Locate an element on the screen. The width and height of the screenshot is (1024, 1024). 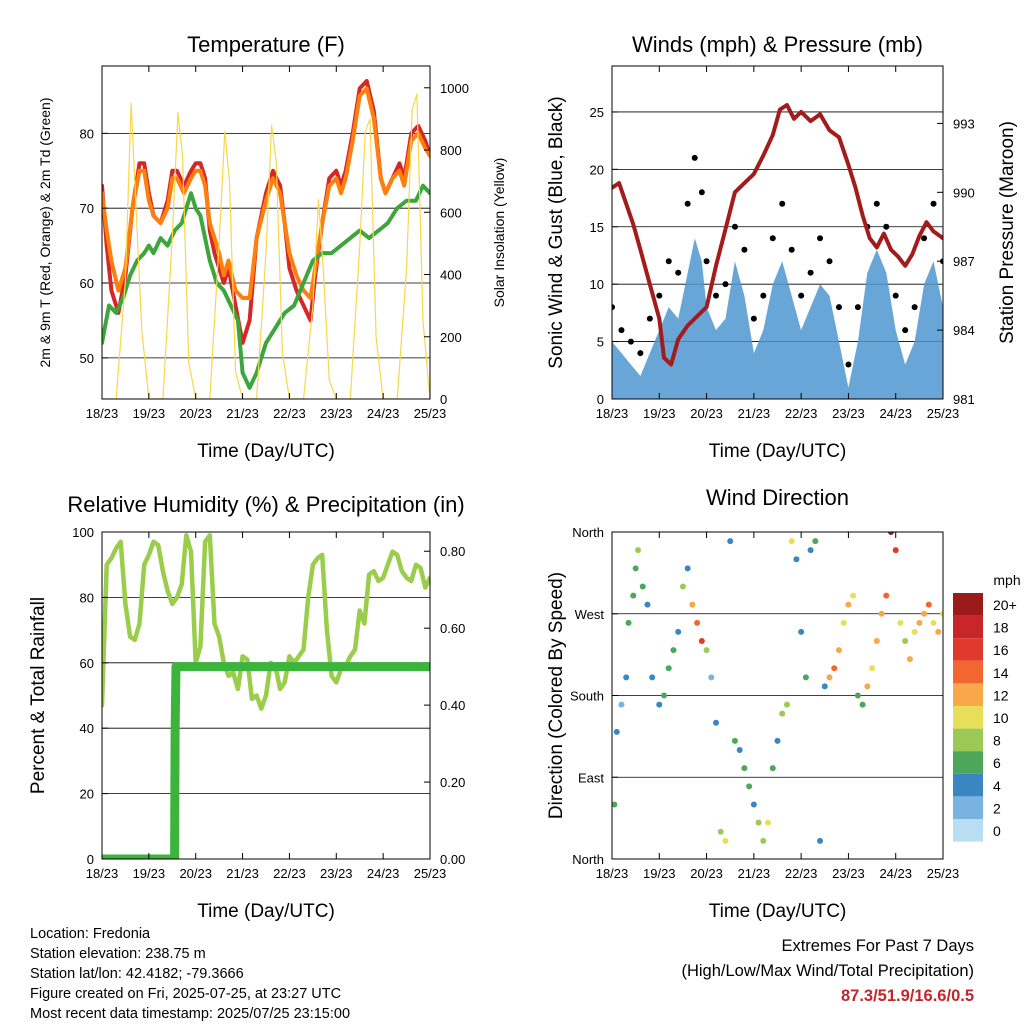
legend-label: 0 is located at coordinates (997, 831).